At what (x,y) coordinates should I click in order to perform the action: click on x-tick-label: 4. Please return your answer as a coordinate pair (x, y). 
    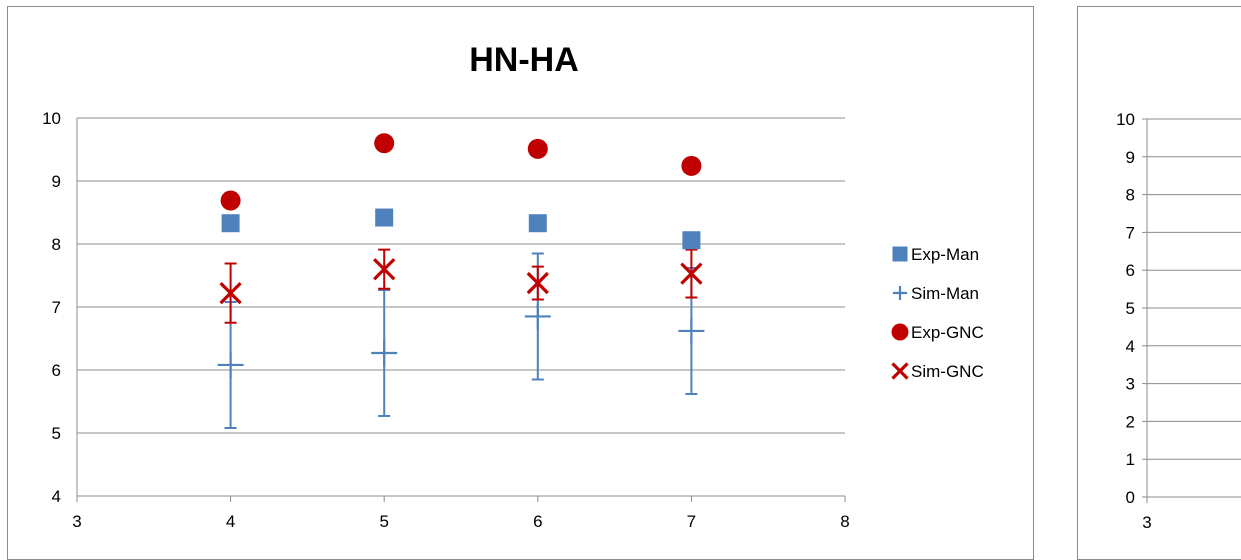
    Looking at the image, I should click on (230, 521).